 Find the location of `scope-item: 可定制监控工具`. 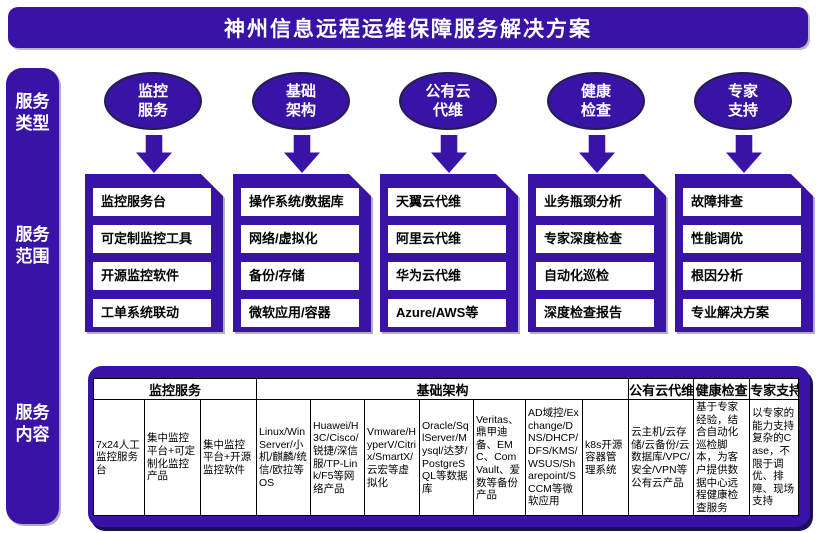

scope-item: 可定制监控工具 is located at coordinates (152, 239).